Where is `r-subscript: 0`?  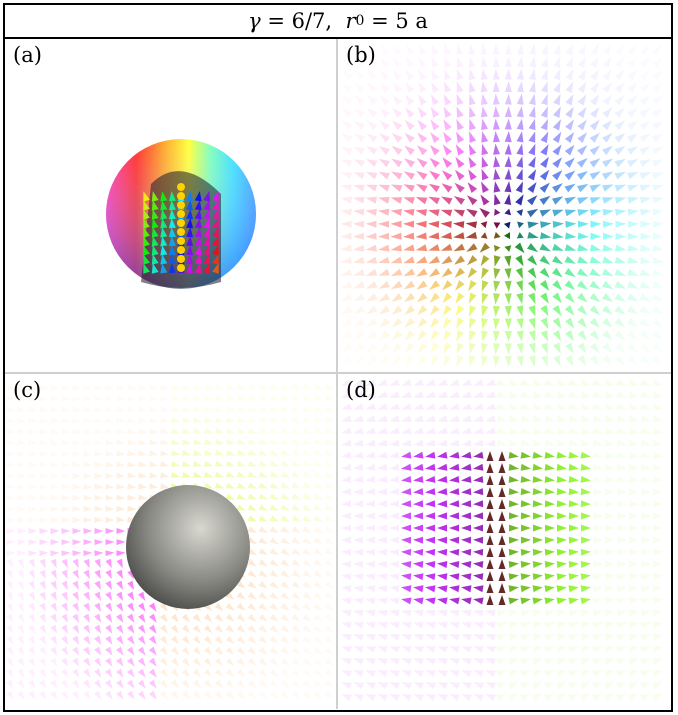 r-subscript: 0 is located at coordinates (360, 21).